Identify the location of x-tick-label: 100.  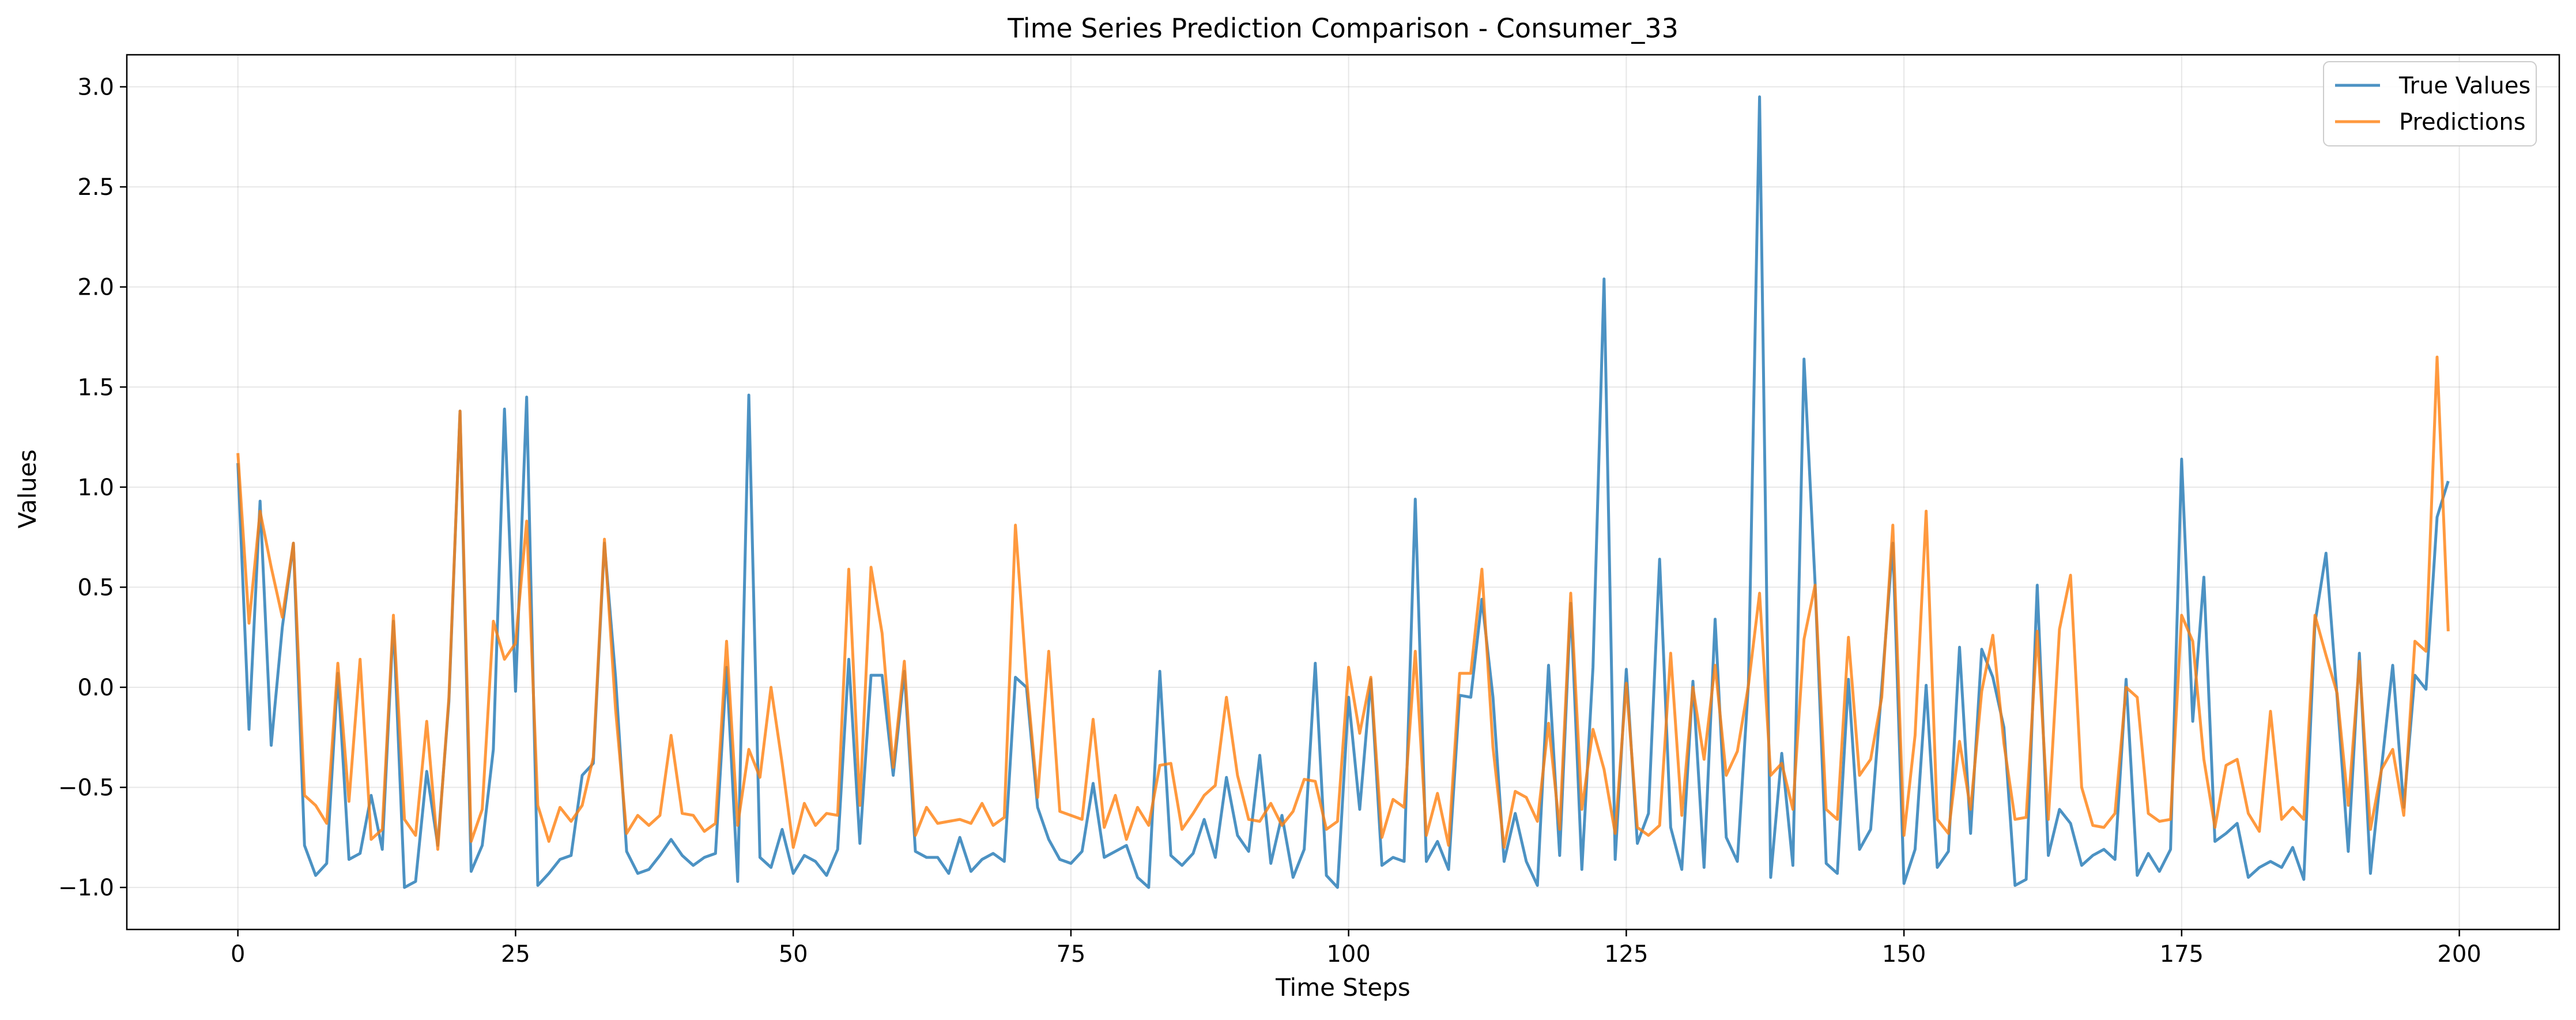
(1348, 954).